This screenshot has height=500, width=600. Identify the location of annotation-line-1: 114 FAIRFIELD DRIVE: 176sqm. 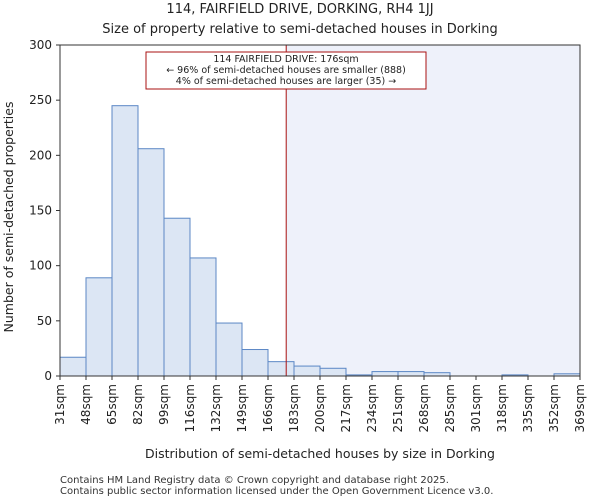
(285, 59).